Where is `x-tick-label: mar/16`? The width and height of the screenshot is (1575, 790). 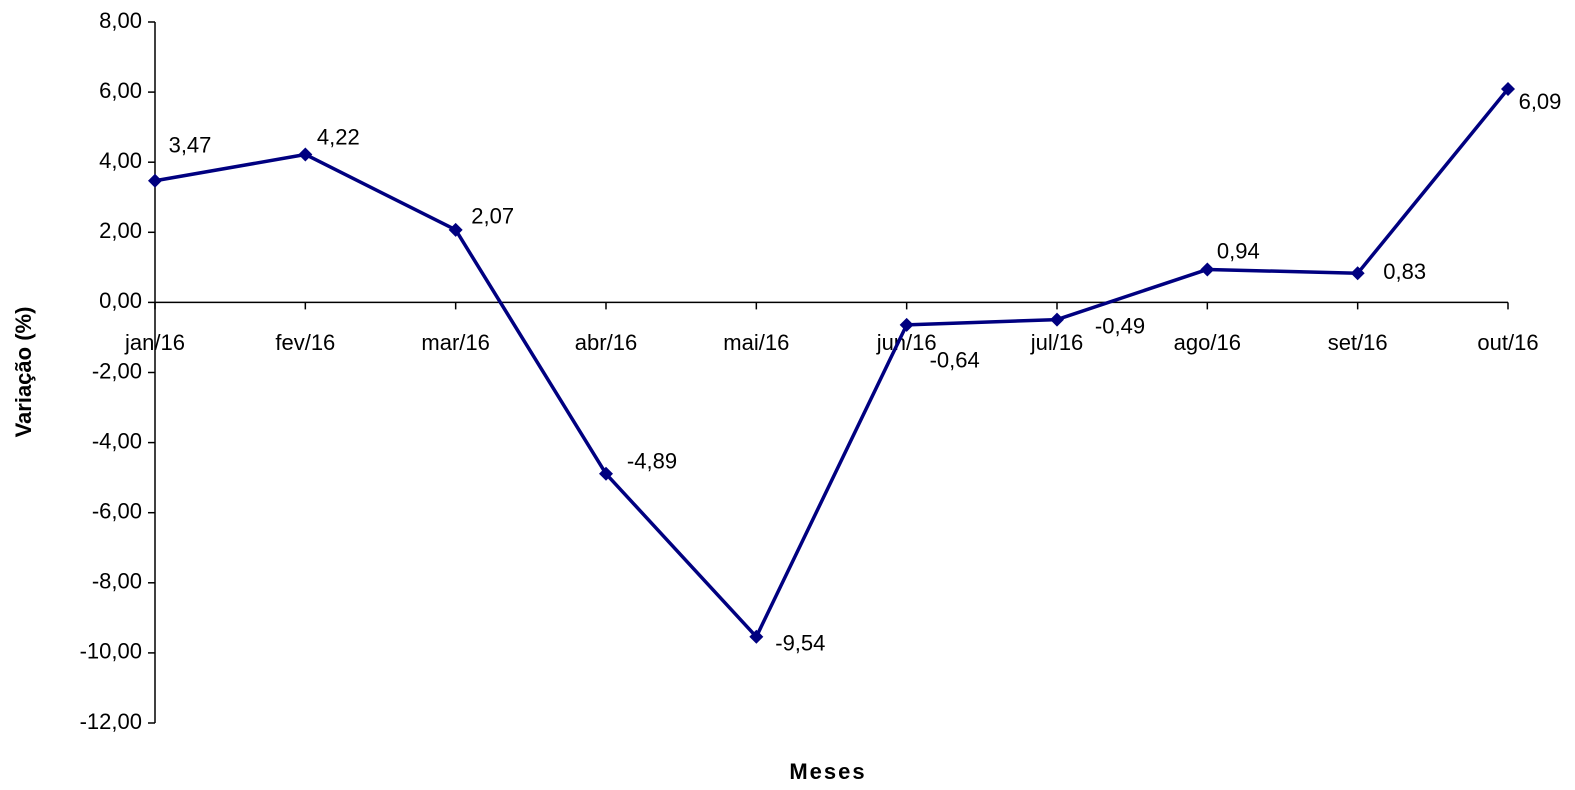 x-tick-label: mar/16 is located at coordinates (455, 342).